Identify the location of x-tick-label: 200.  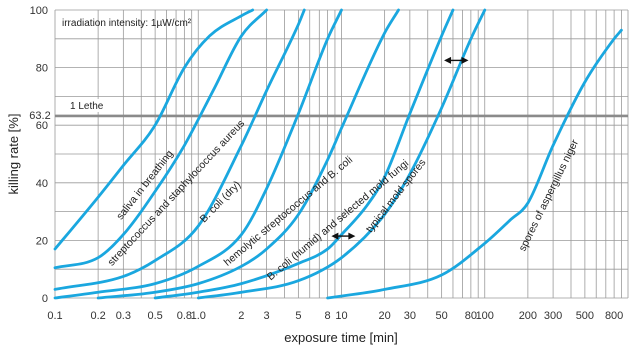
(528, 316).